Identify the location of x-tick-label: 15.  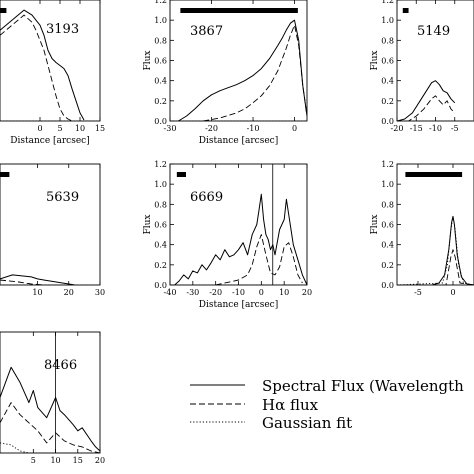
(100, 128).